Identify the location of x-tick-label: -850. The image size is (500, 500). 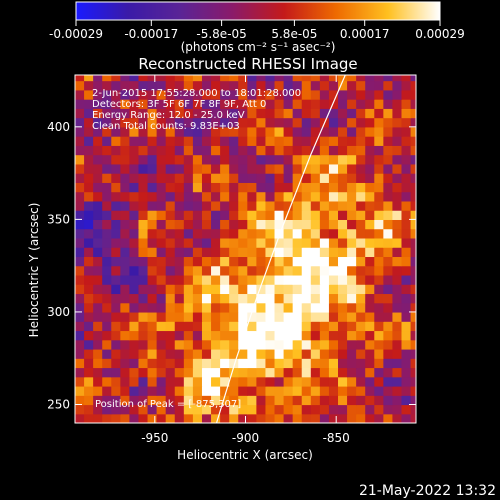
(336, 438).